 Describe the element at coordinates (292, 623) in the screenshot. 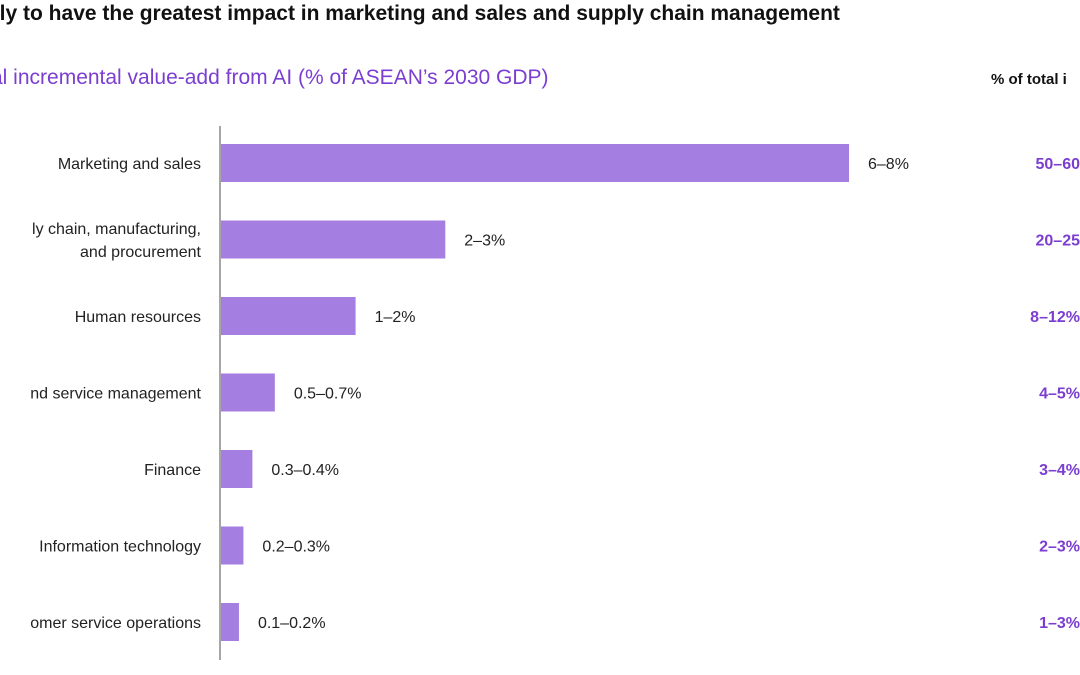

I see `value-label: 0.1–0.2%` at that location.